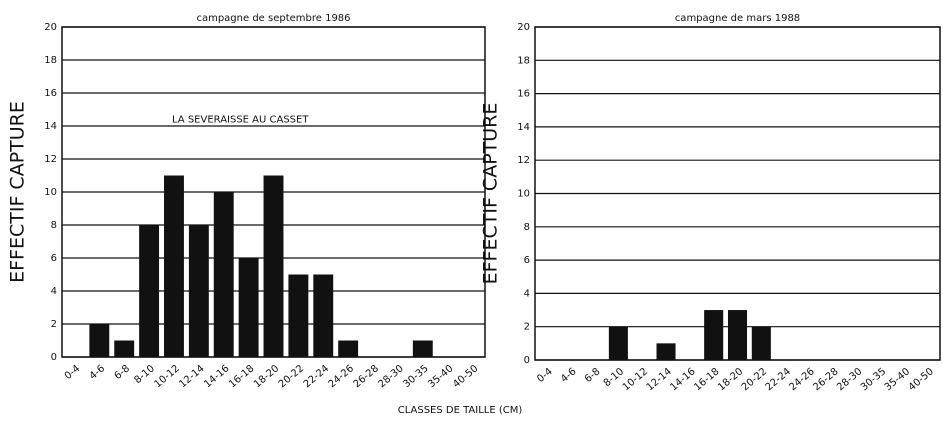 The image size is (943, 425). I want to click on annotation: LA SEVERAISSE AU CASSET, so click(240, 119).